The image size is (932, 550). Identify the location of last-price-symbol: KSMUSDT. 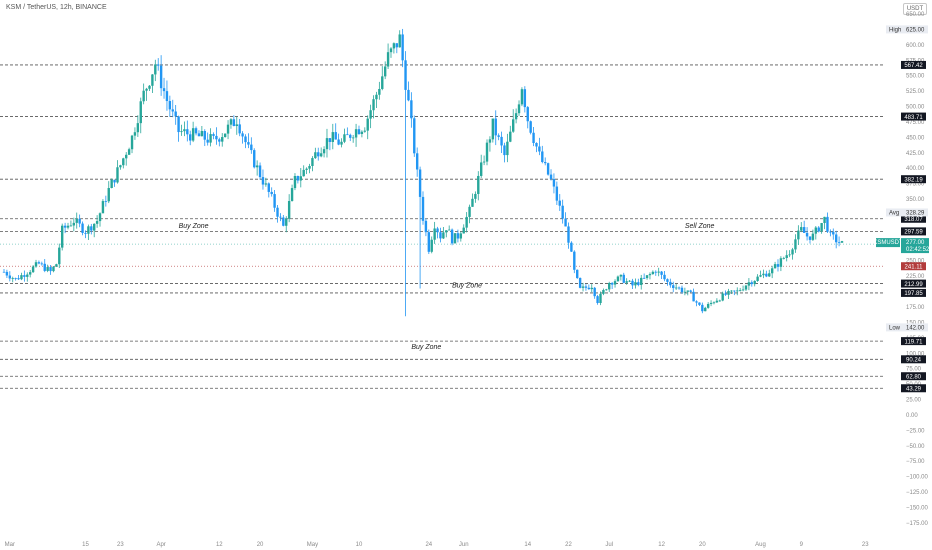
(888, 243).